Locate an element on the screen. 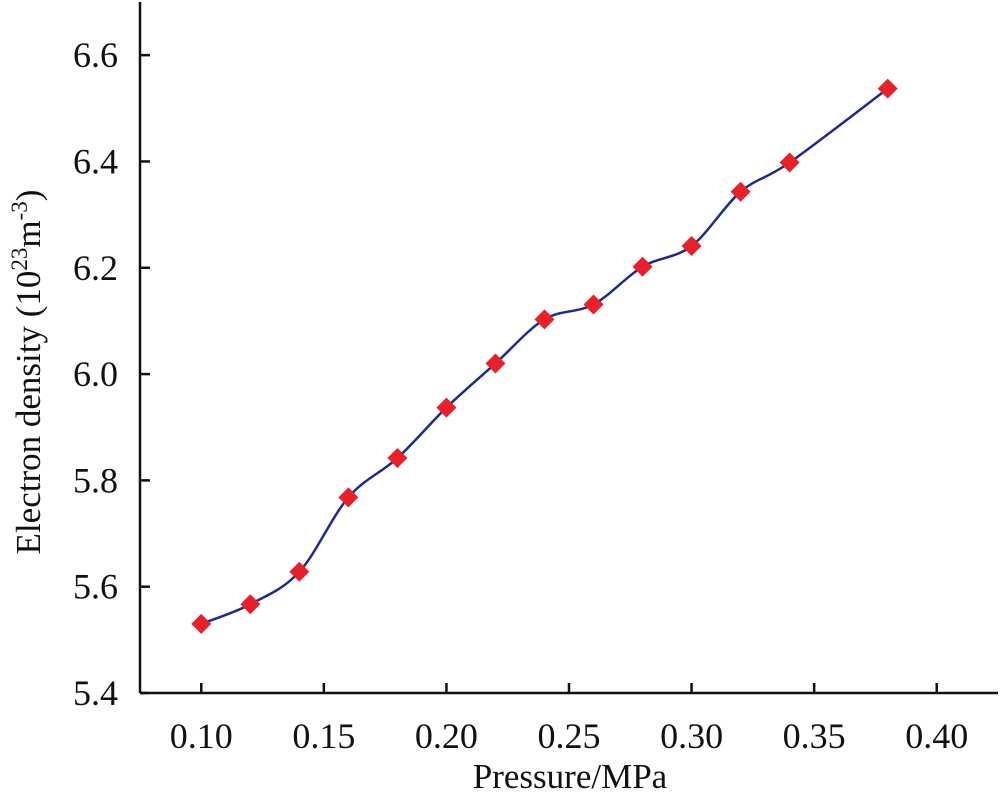 This screenshot has height=802, width=1000. y-tick-label: 6.0 is located at coordinates (95, 374).